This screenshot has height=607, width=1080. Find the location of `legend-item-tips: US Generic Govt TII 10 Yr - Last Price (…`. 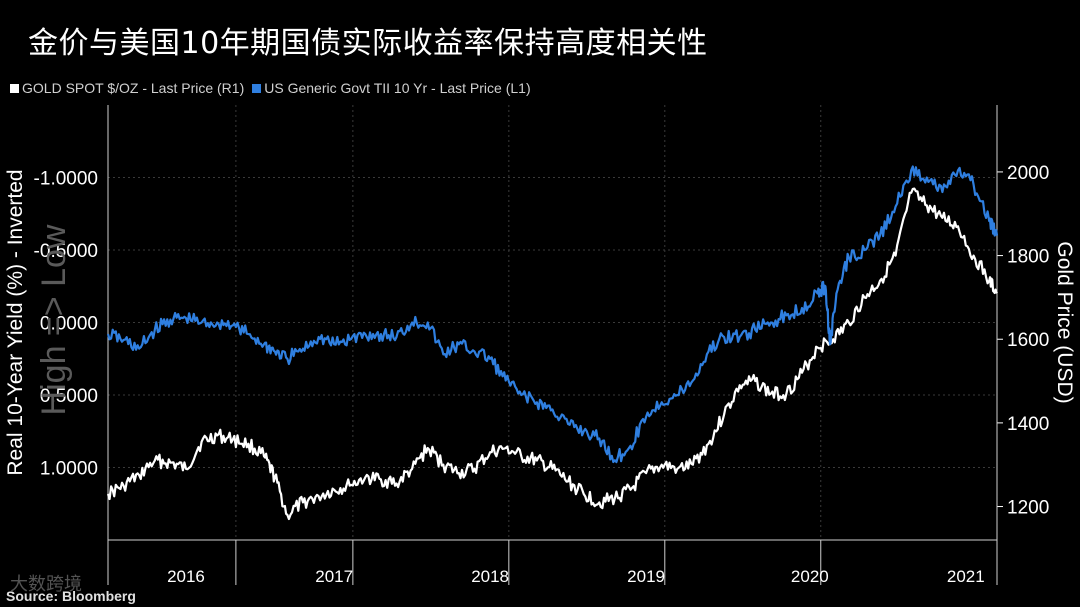

legend-item-tips: US Generic Govt TII 10 Yr - Last Price (… is located at coordinates (391, 88).